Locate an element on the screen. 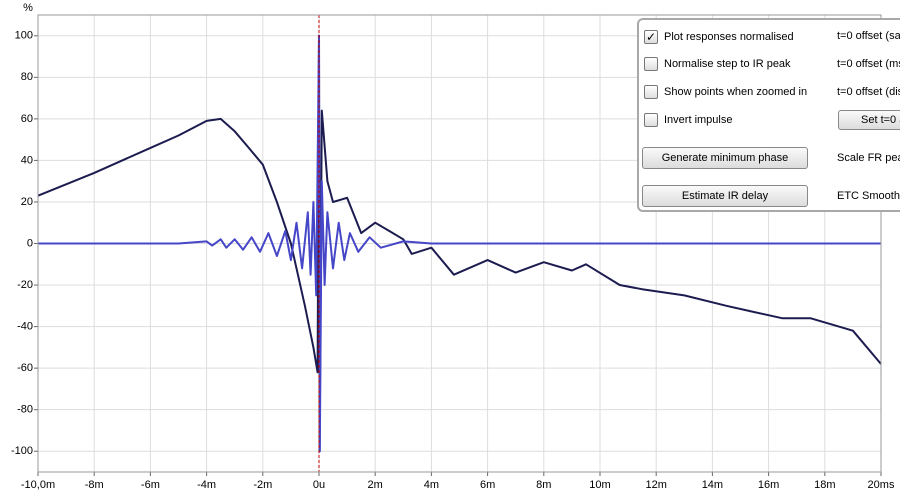 The image size is (900, 495). x-tick-label: -10,0m is located at coordinates (38, 485).